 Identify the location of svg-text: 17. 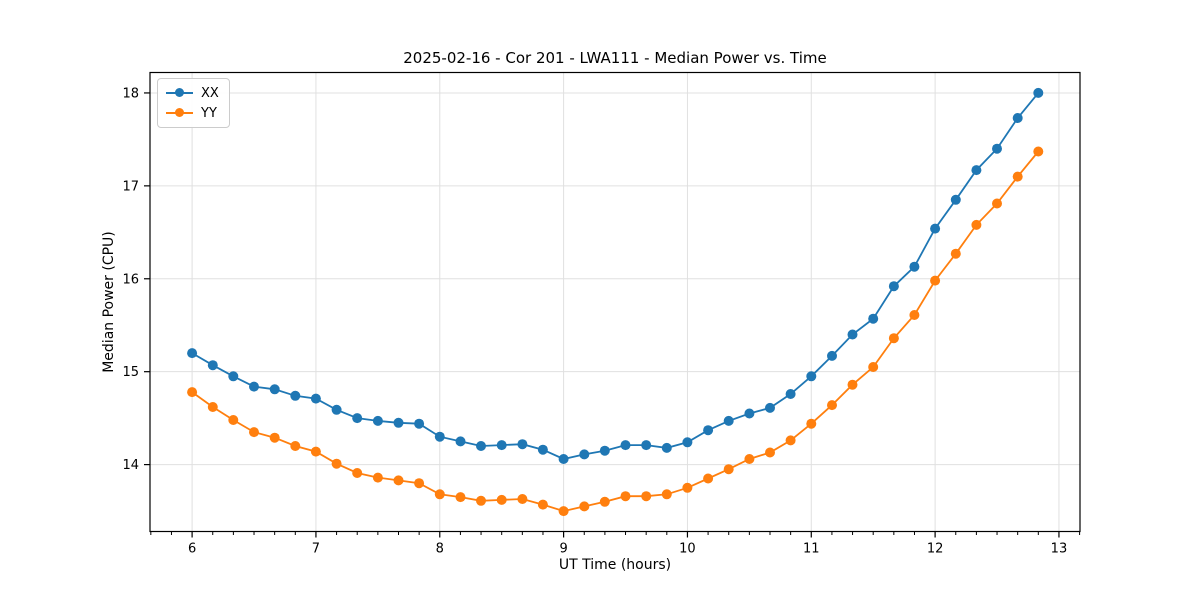
(130, 186).